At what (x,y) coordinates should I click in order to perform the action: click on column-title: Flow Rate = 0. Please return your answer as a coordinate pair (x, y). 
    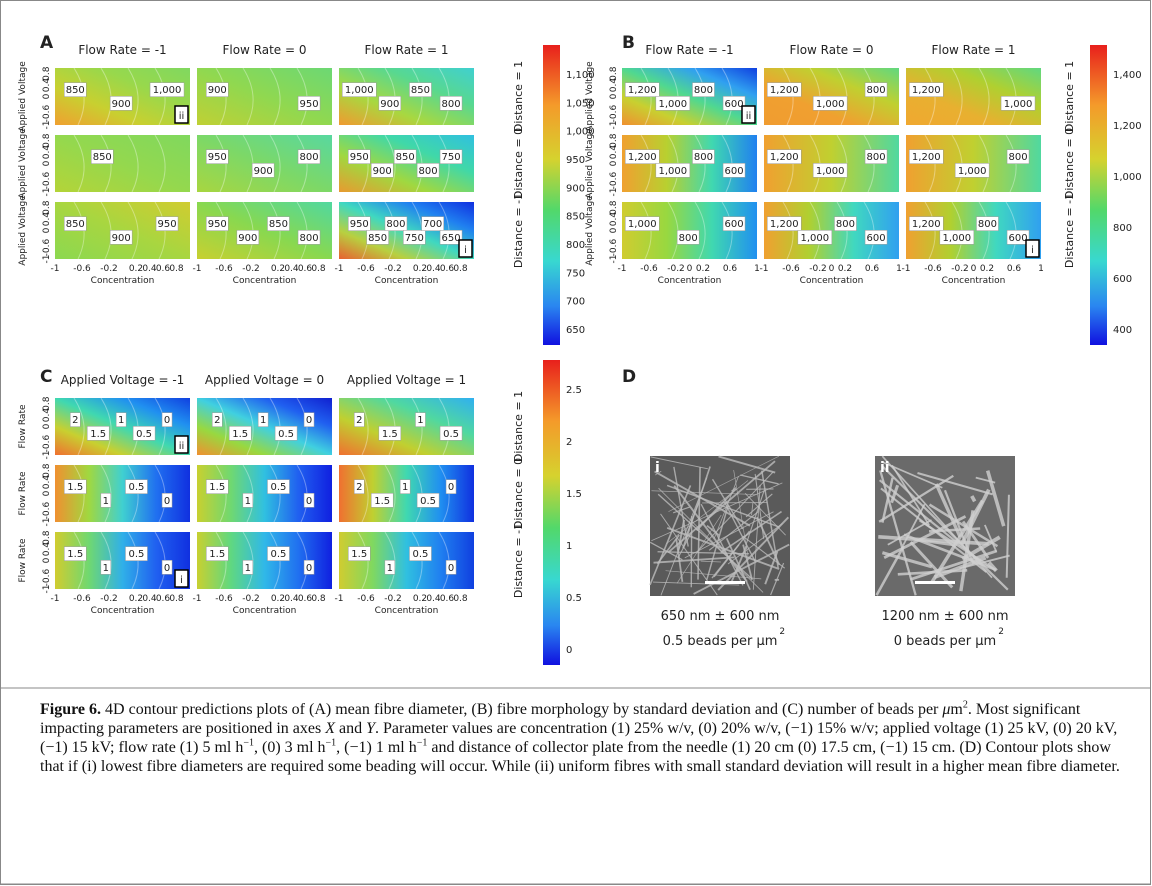
    Looking at the image, I should click on (831, 50).